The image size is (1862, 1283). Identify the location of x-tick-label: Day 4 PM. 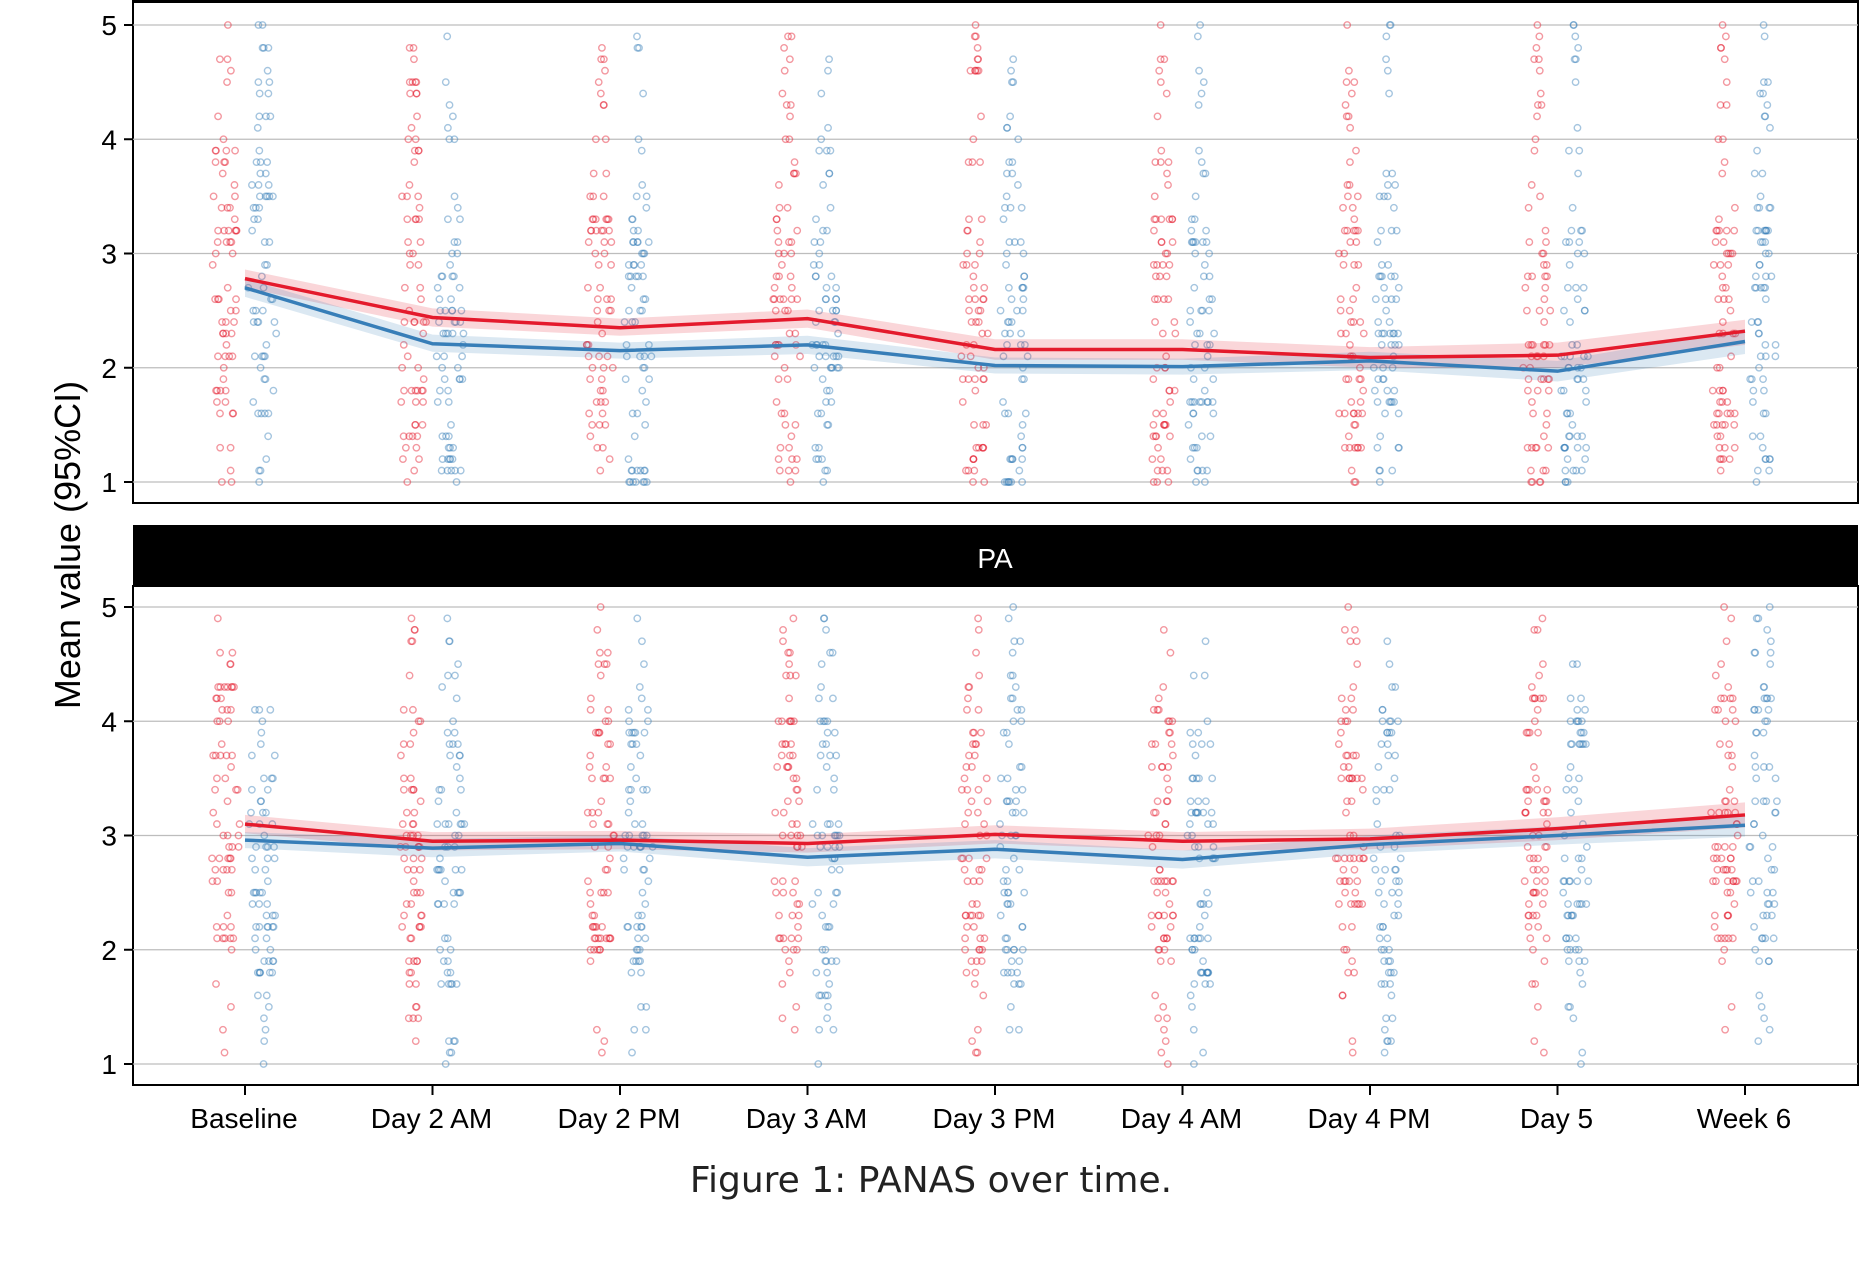
(1369, 1118).